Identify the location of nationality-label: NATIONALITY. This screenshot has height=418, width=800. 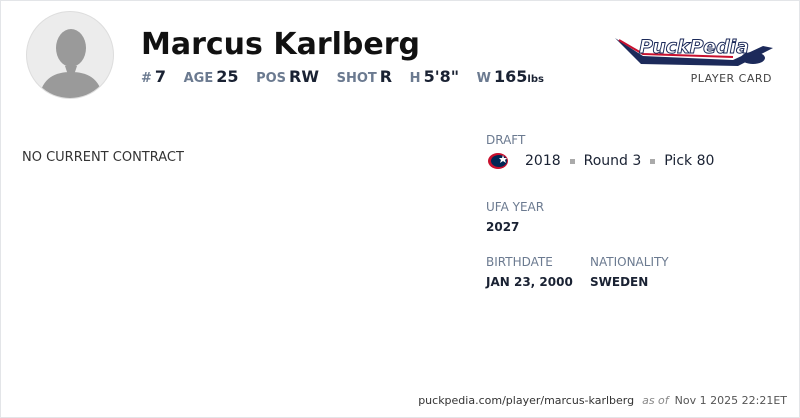
(629, 262).